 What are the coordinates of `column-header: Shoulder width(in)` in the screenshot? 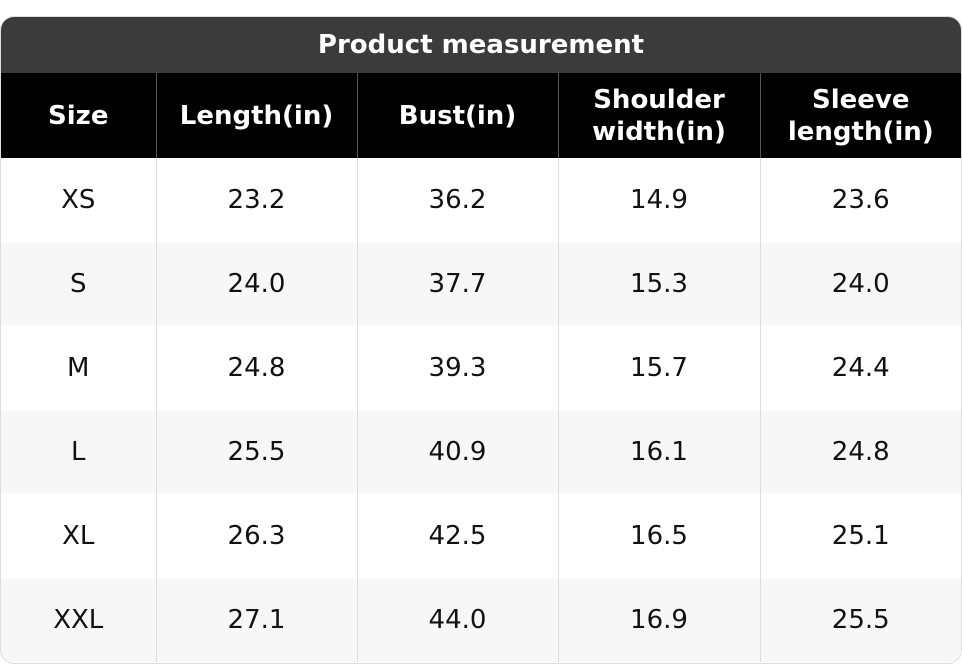 It's located at (658, 115).